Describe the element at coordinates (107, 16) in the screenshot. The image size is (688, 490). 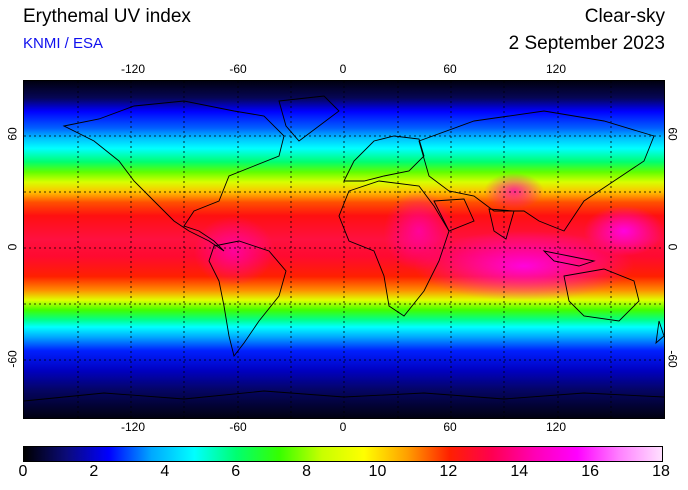
I see `page-title: Erythemal UV index` at that location.